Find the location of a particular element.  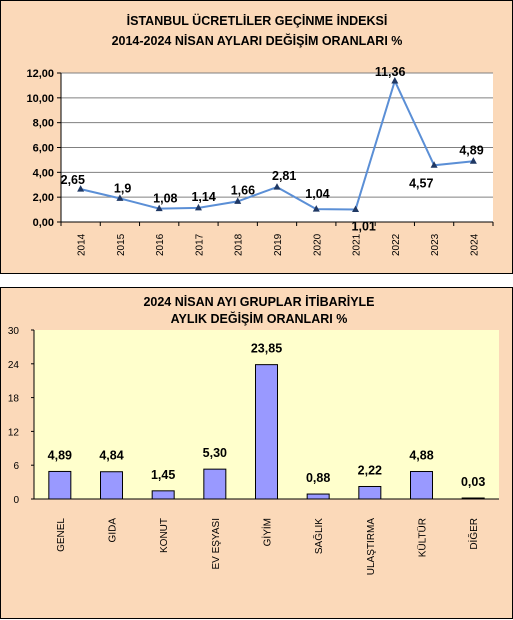

y-tick-label: 10,00 is located at coordinates (40, 99).